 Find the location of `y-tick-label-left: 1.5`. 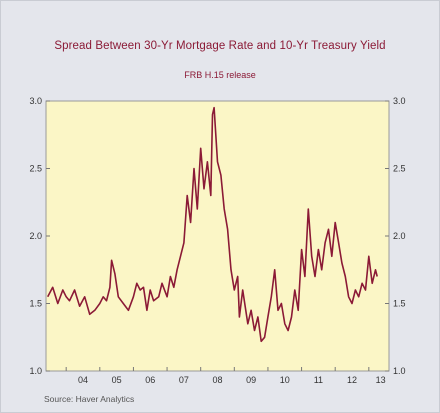

y-tick-label-left: 1.5 is located at coordinates (35, 304).